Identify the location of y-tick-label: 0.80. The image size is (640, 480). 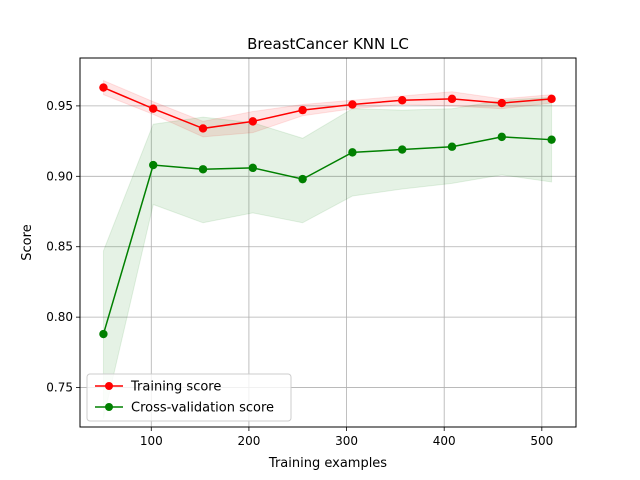
(59, 317).